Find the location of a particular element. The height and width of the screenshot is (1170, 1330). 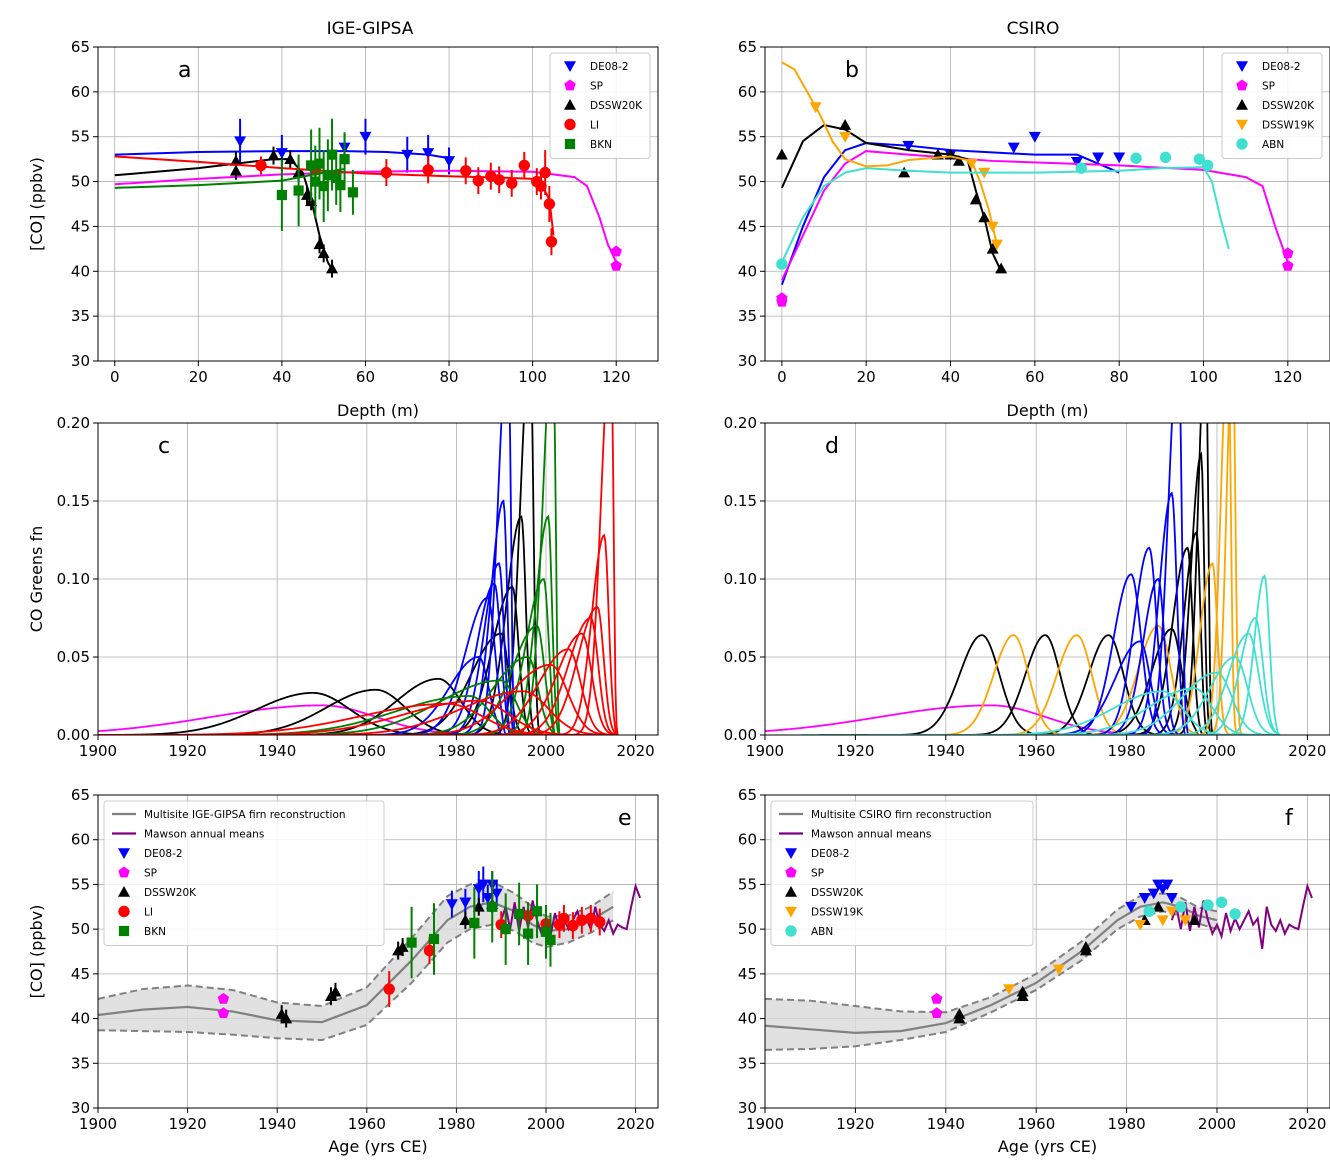

ytick-label: 60 is located at coordinates (747, 840).